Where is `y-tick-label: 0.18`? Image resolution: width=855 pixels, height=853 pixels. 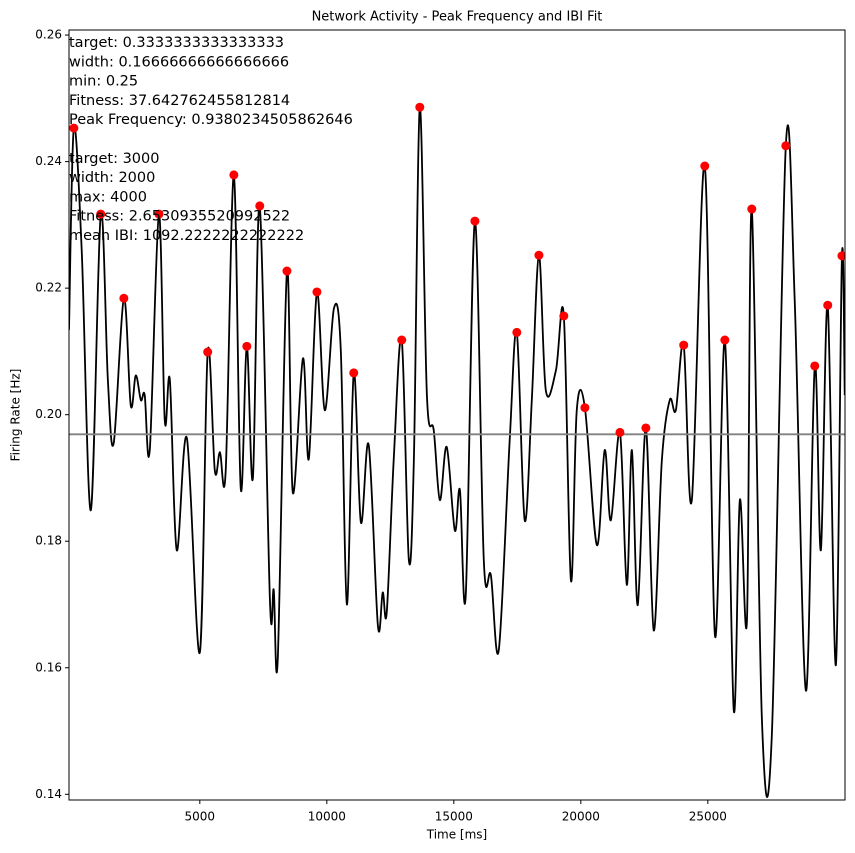 y-tick-label: 0.18 is located at coordinates (48, 541).